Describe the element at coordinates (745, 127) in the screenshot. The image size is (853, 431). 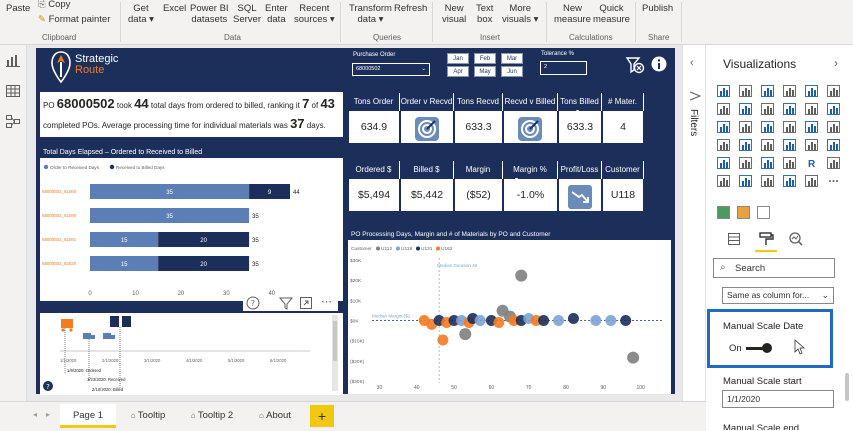
I see `funnel-chart-icon` at that location.